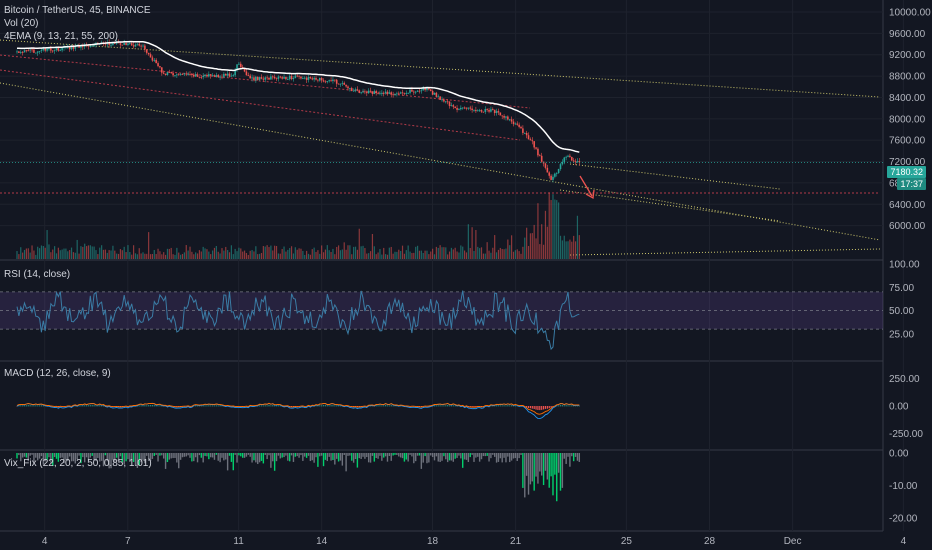 The height and width of the screenshot is (550, 932). Describe the element at coordinates (21, 23) in the screenshot. I see `vol-legend: Vol (20)` at that location.